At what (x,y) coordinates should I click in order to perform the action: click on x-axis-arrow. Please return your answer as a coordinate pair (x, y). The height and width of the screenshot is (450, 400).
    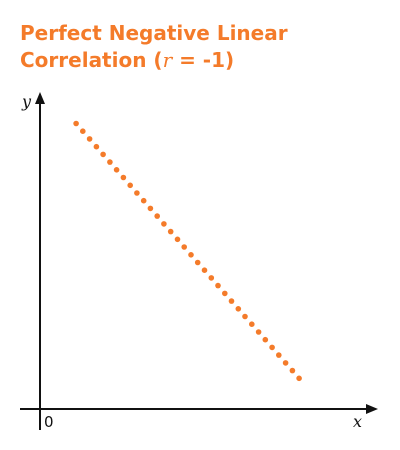
    Looking at the image, I should click on (372, 409).